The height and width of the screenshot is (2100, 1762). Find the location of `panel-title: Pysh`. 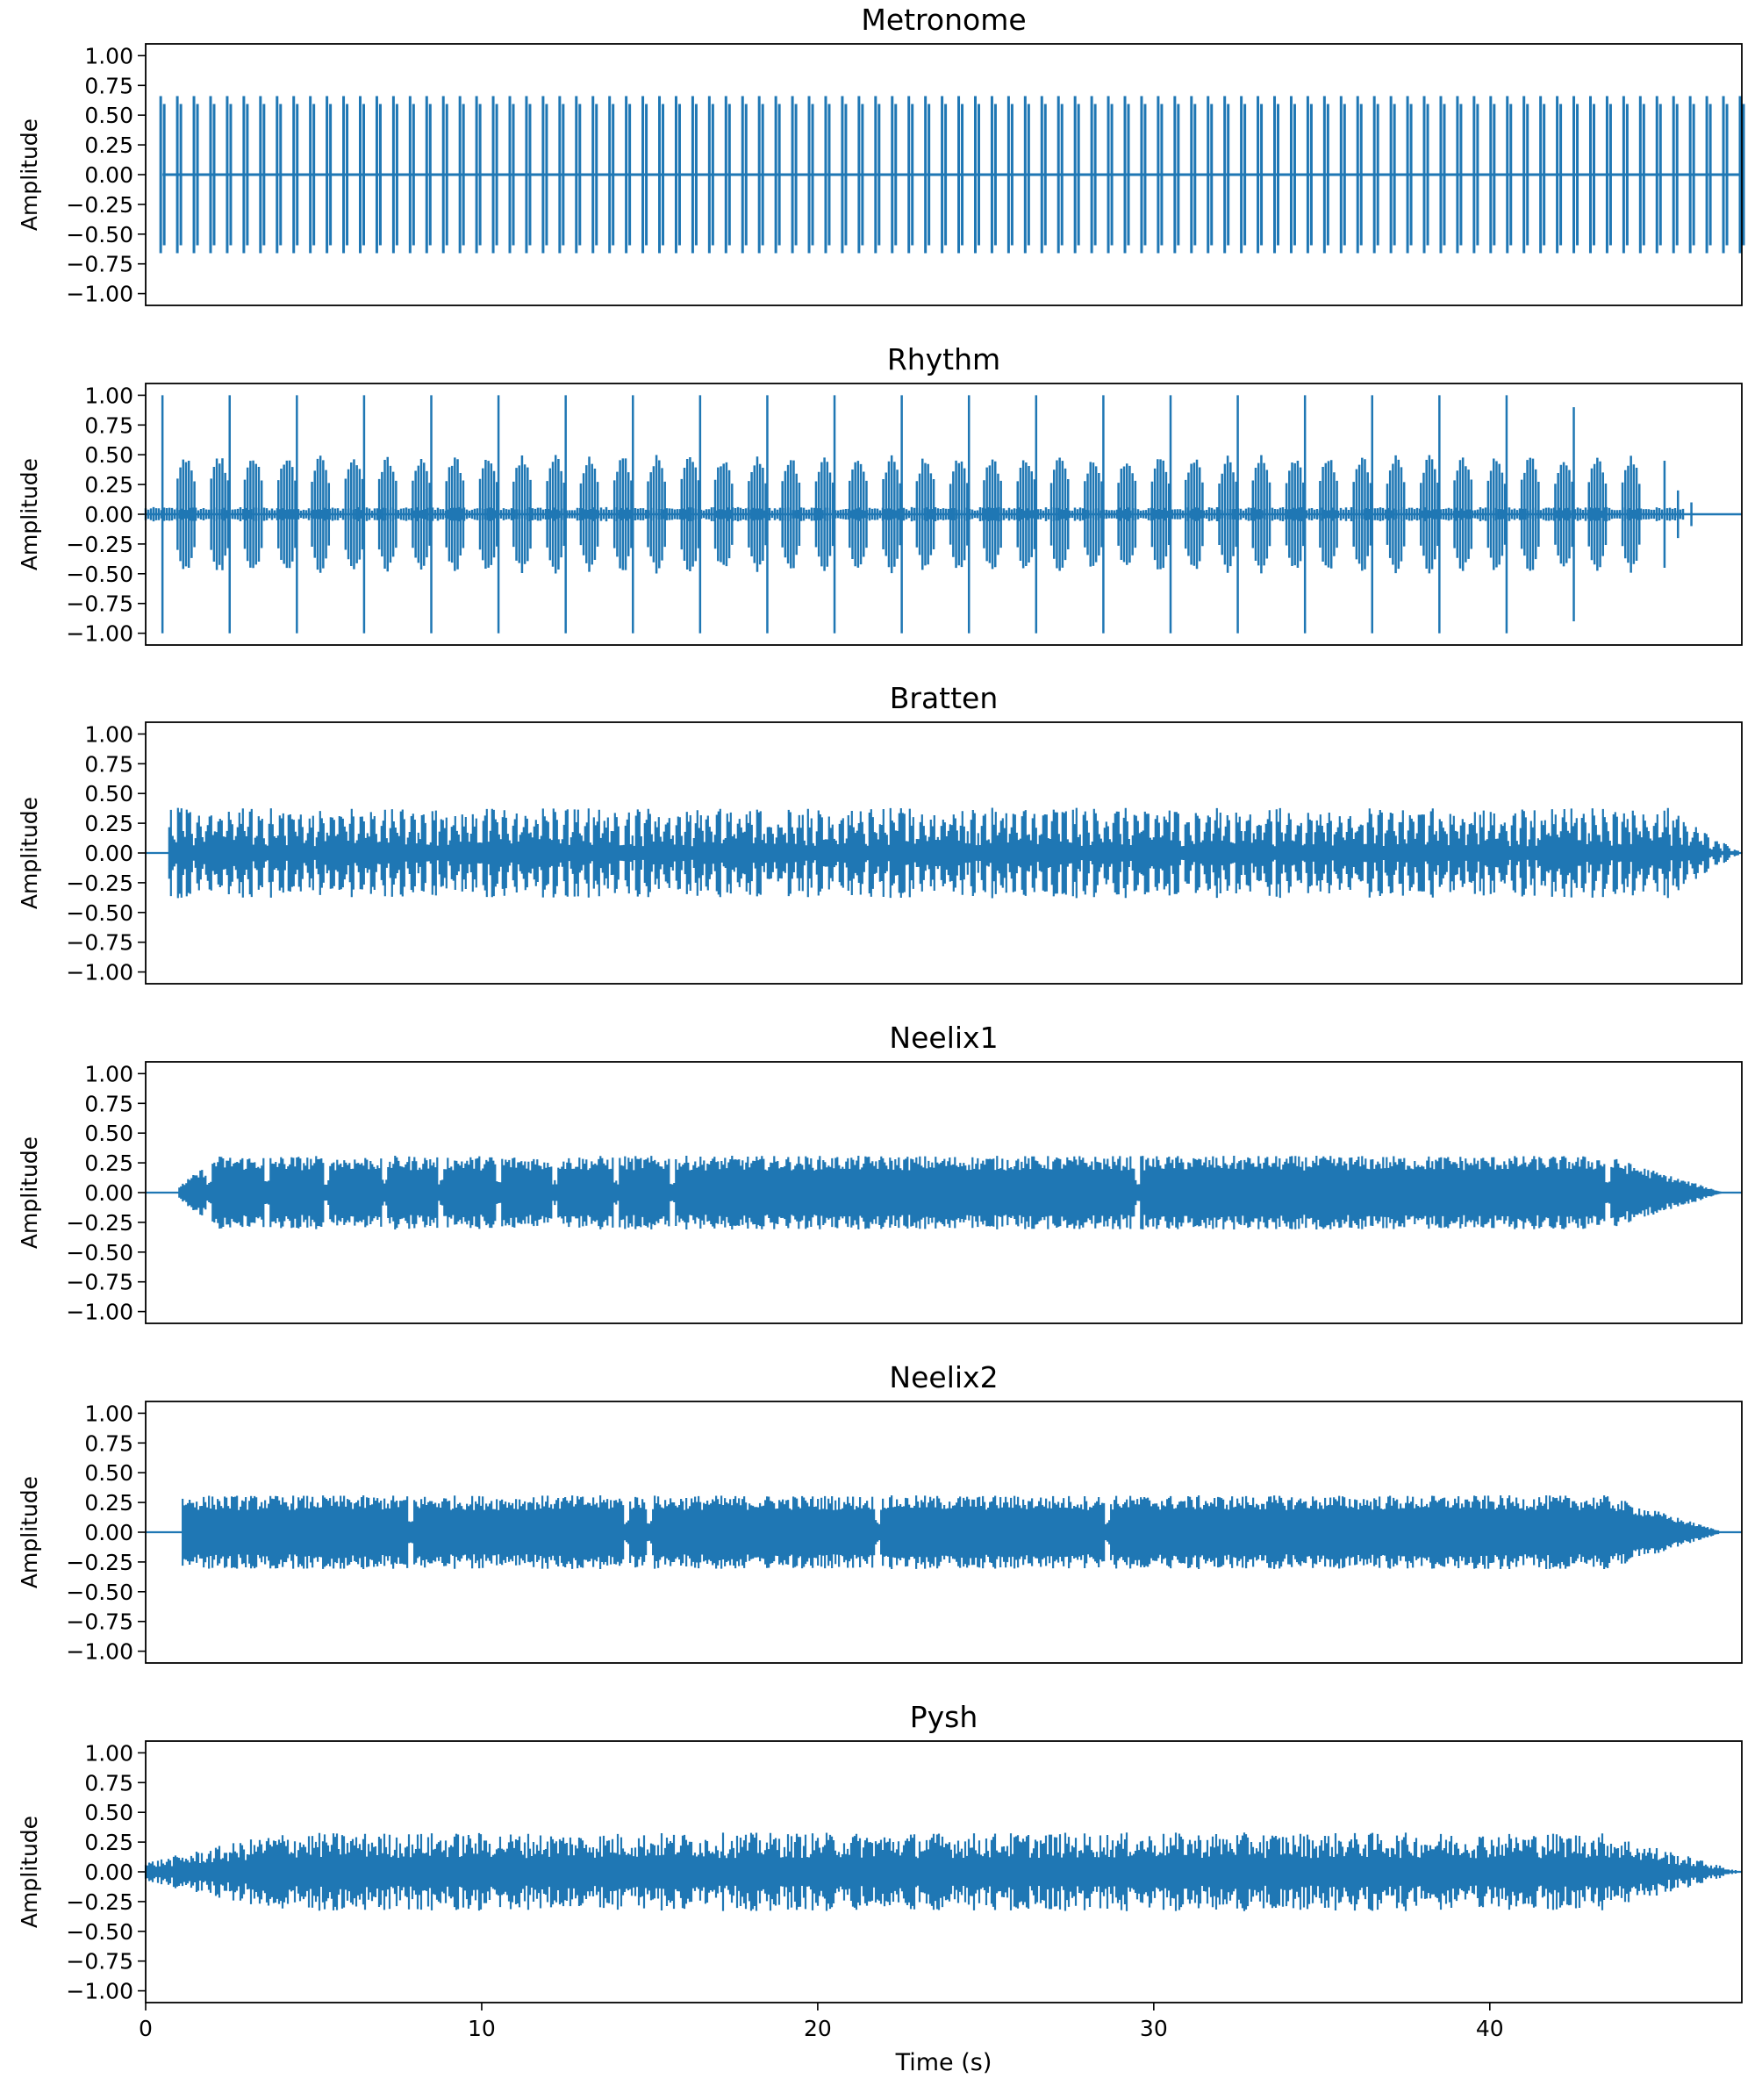

panel-title: Pysh is located at coordinates (944, 1717).